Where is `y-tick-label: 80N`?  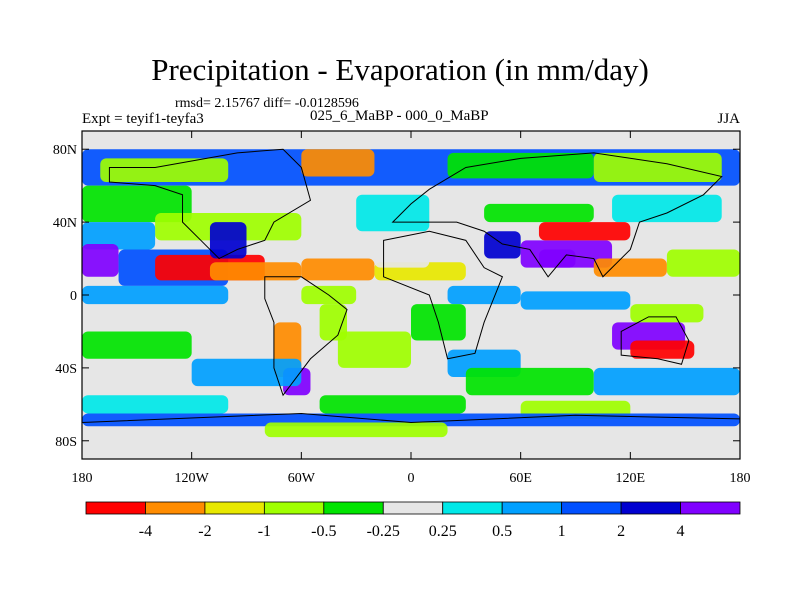 y-tick-label: 80N is located at coordinates (65, 150).